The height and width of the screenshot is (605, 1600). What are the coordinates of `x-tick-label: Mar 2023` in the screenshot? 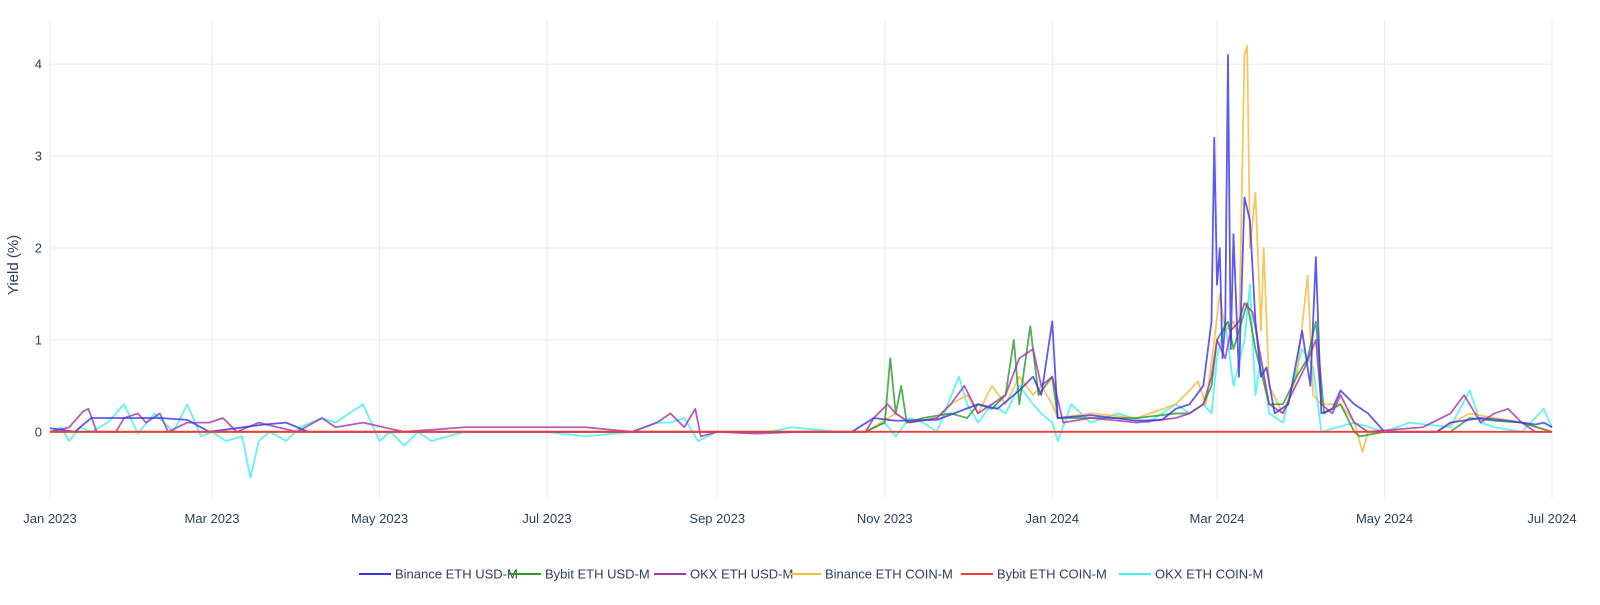 It's located at (212, 518).